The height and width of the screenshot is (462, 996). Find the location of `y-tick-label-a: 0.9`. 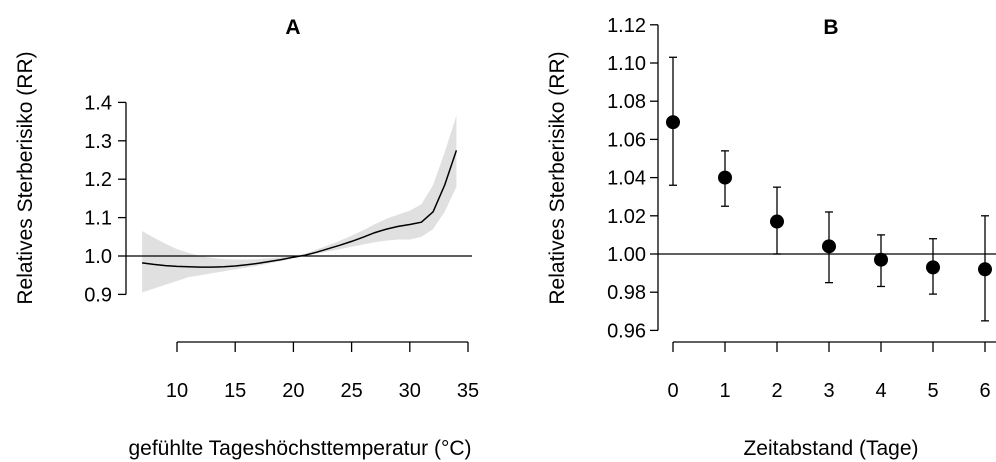

y-tick-label-a: 0.9 is located at coordinates (98, 295).